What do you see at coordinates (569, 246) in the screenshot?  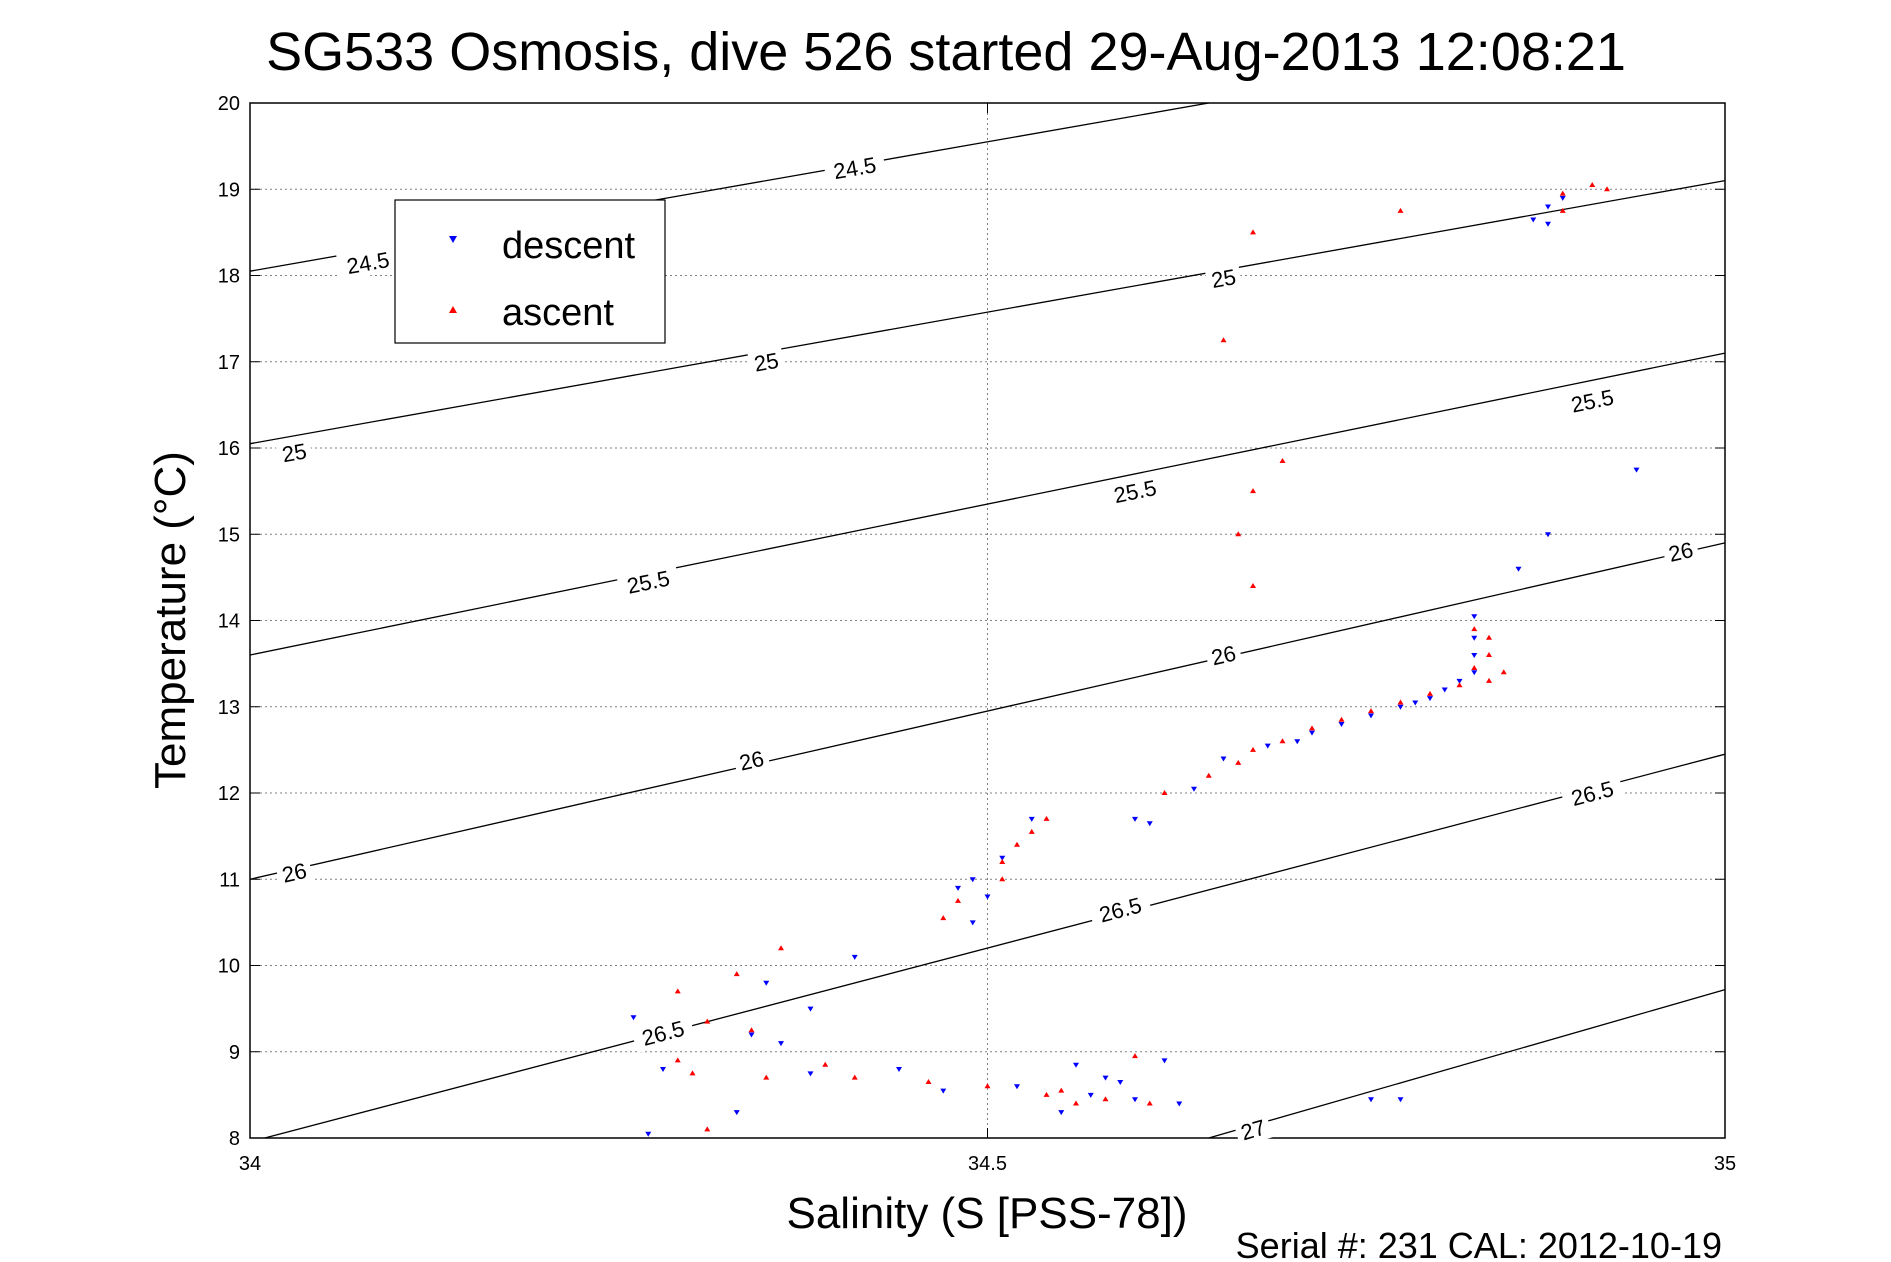 I see `legend-descent-label: descent` at bounding box center [569, 246].